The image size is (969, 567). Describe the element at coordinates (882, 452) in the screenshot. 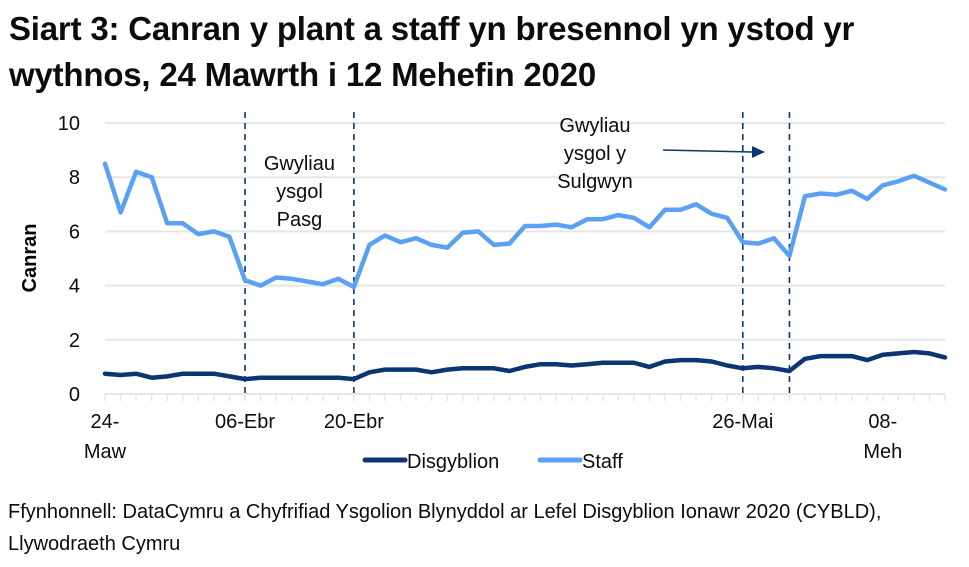

I see `x-tick-label: Meh` at that location.